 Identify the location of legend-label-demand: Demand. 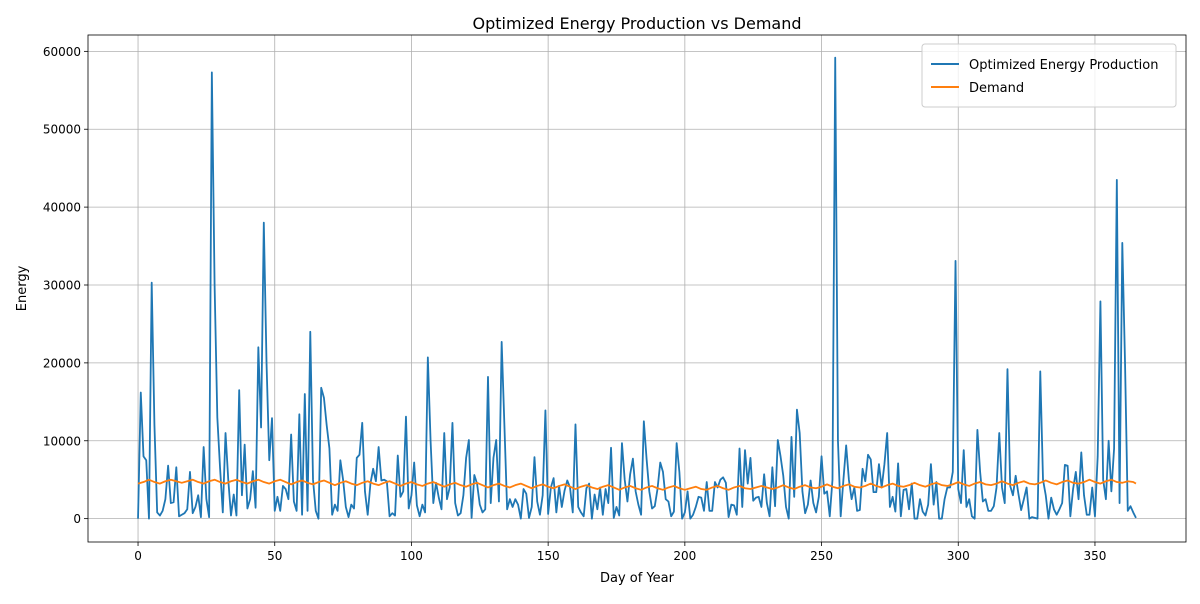
(996, 88).